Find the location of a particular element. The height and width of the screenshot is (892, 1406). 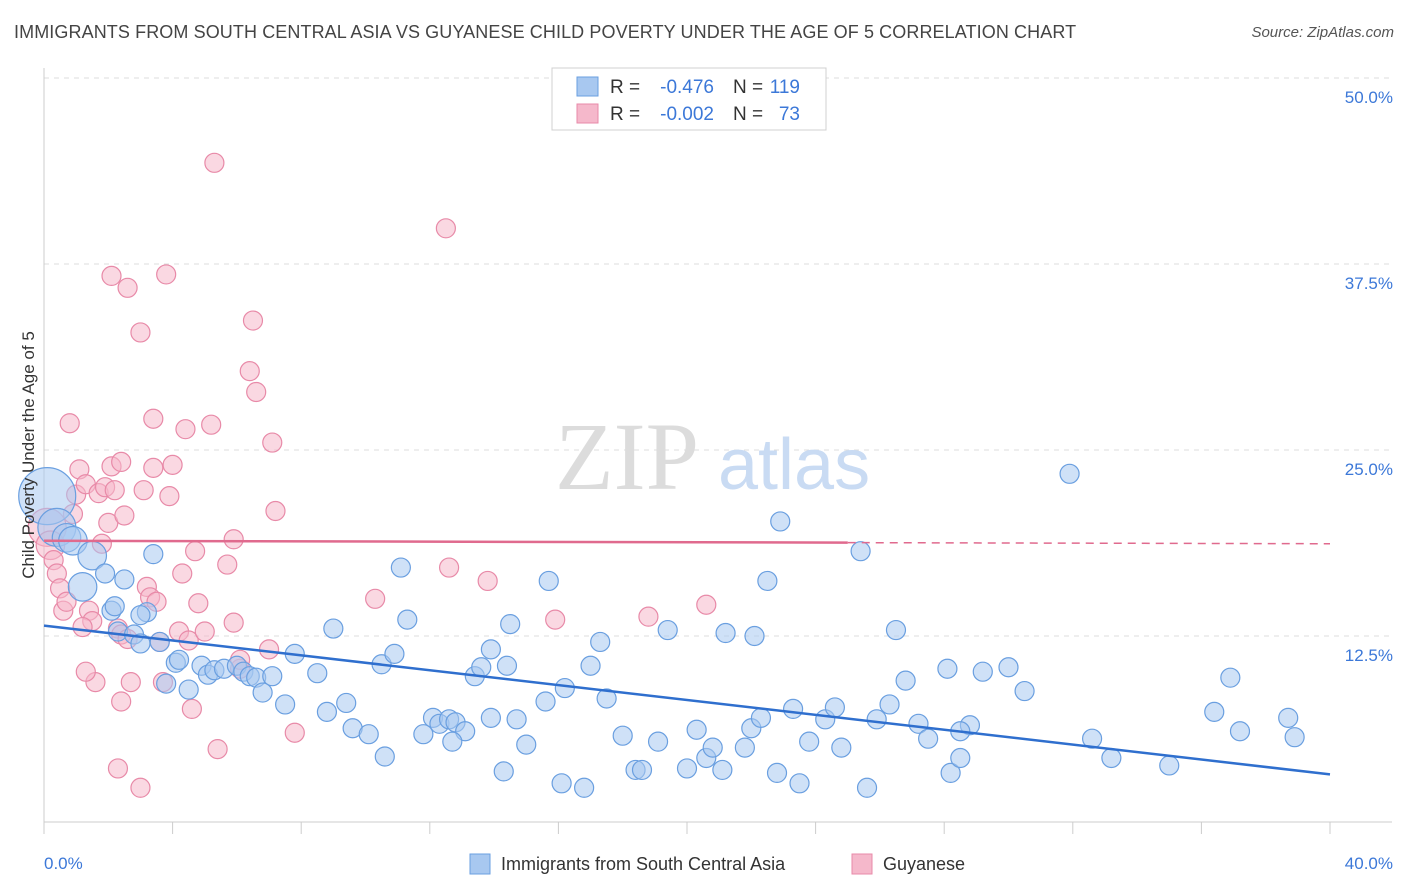

y-tick-label-3: 50.0% is located at coordinates (1369, 97).